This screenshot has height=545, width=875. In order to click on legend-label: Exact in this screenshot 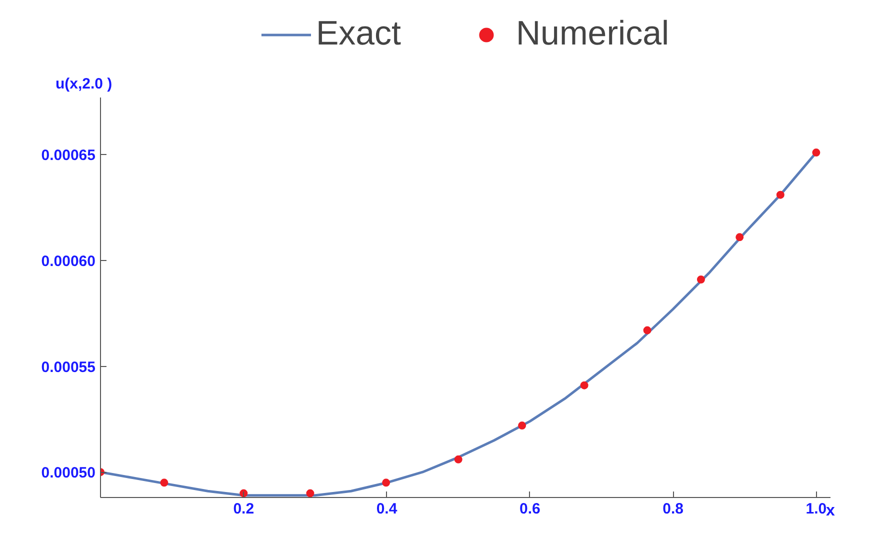, I will do `click(358, 34)`.